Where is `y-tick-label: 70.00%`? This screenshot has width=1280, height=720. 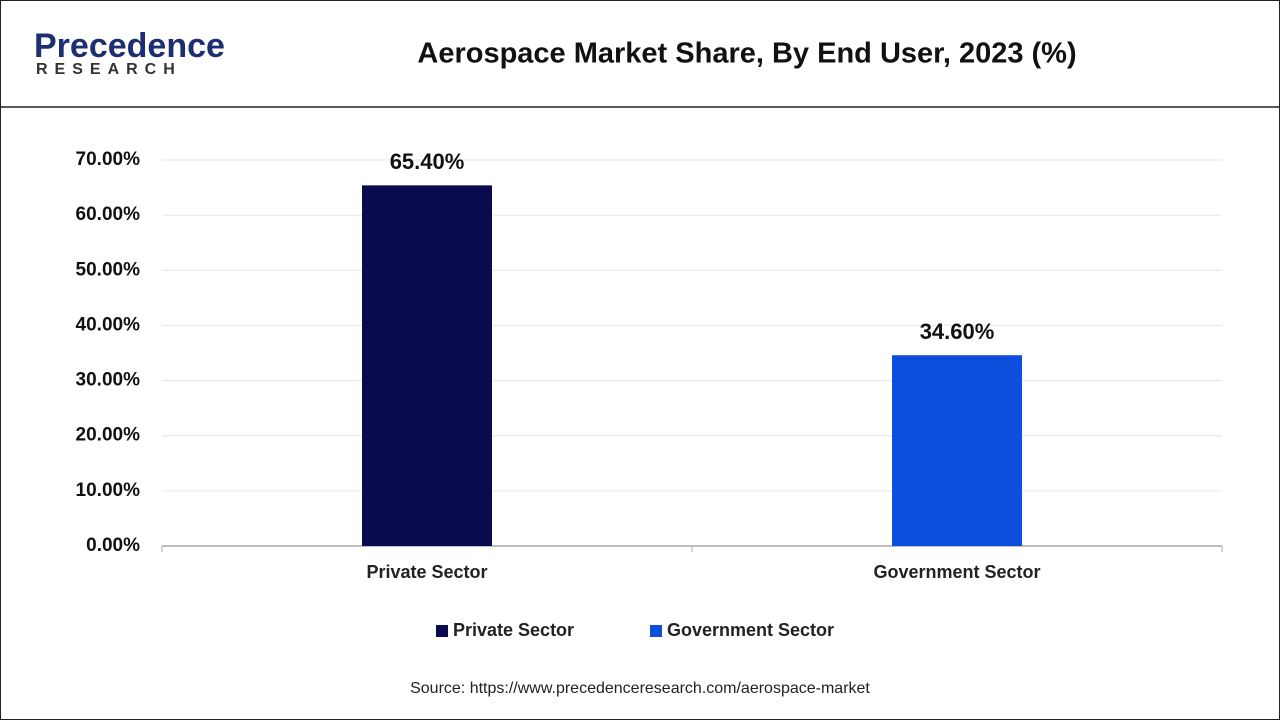
y-tick-label: 70.00% is located at coordinates (108, 159).